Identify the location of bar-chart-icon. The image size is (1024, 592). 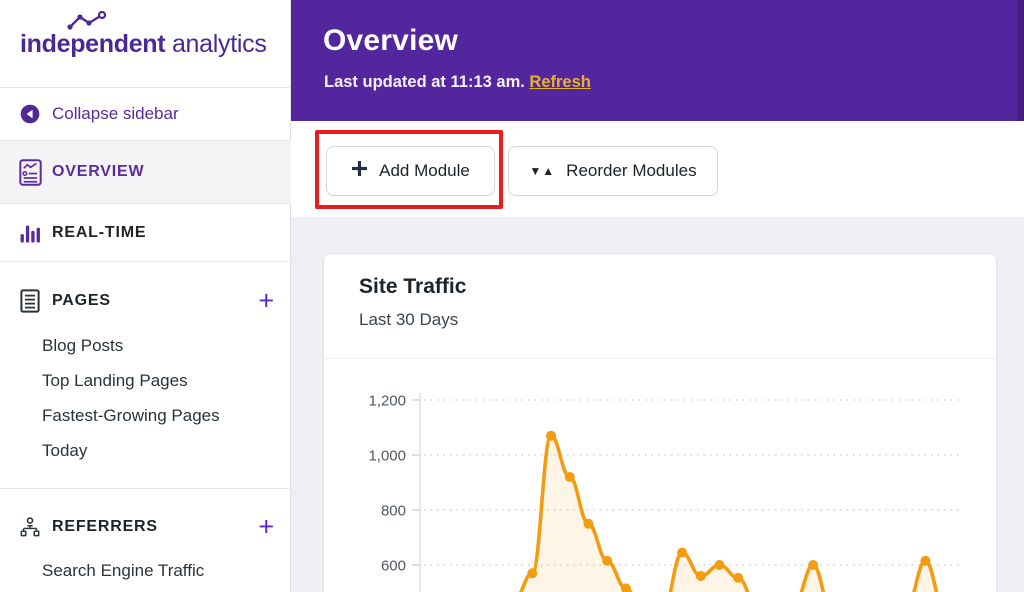
(30, 232).